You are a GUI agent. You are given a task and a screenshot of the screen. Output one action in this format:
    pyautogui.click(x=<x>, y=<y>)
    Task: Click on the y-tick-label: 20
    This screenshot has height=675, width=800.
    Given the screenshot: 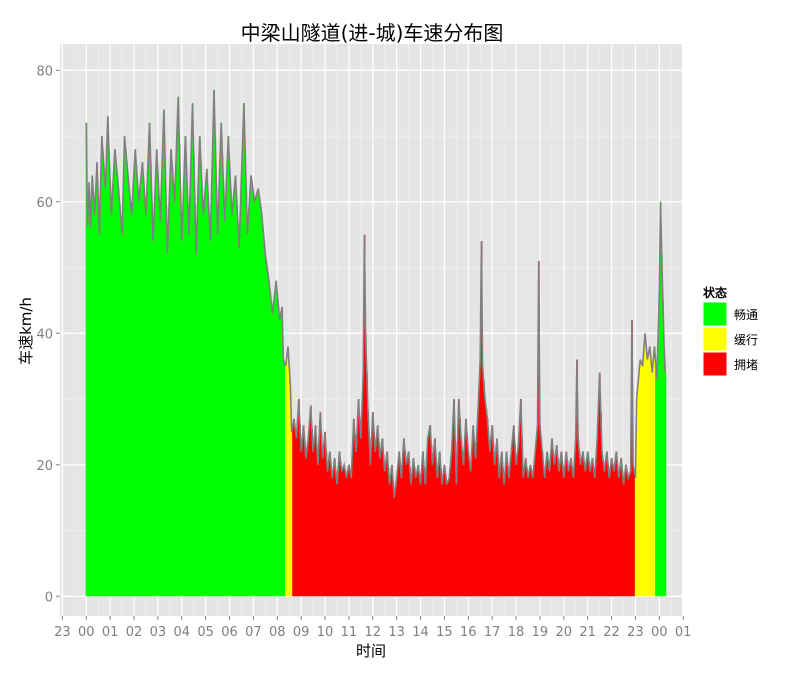 What is the action you would take?
    pyautogui.click(x=44, y=466)
    